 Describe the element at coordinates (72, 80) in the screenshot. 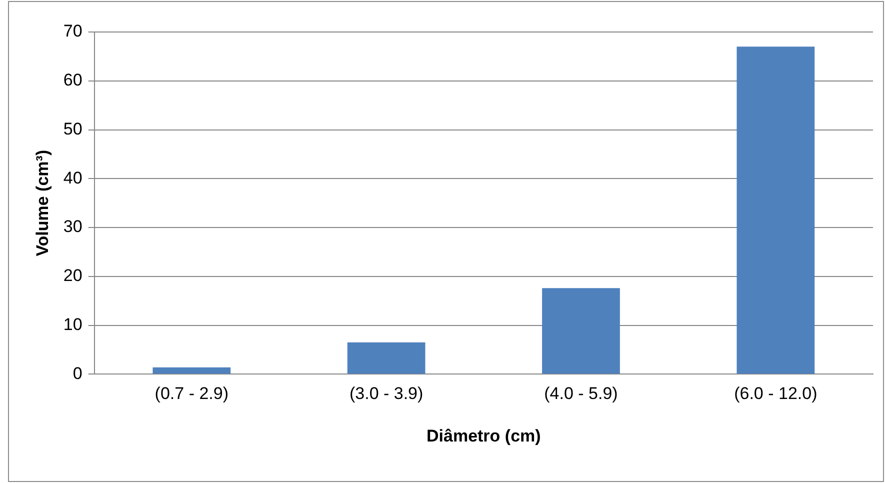

I see `y-tick-label: 60` at that location.